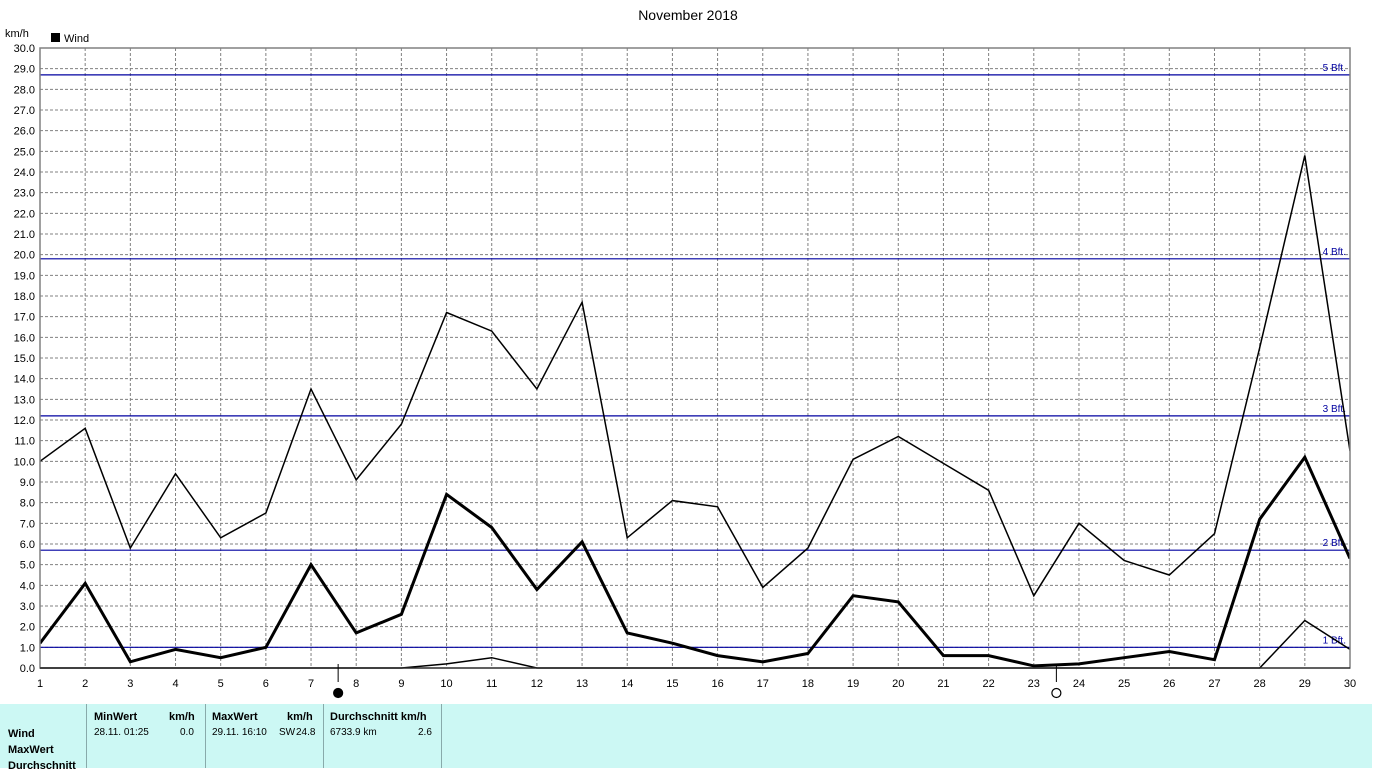  Describe the element at coordinates (24, 256) in the screenshot. I see `y-tick-label: 20.0` at that location.